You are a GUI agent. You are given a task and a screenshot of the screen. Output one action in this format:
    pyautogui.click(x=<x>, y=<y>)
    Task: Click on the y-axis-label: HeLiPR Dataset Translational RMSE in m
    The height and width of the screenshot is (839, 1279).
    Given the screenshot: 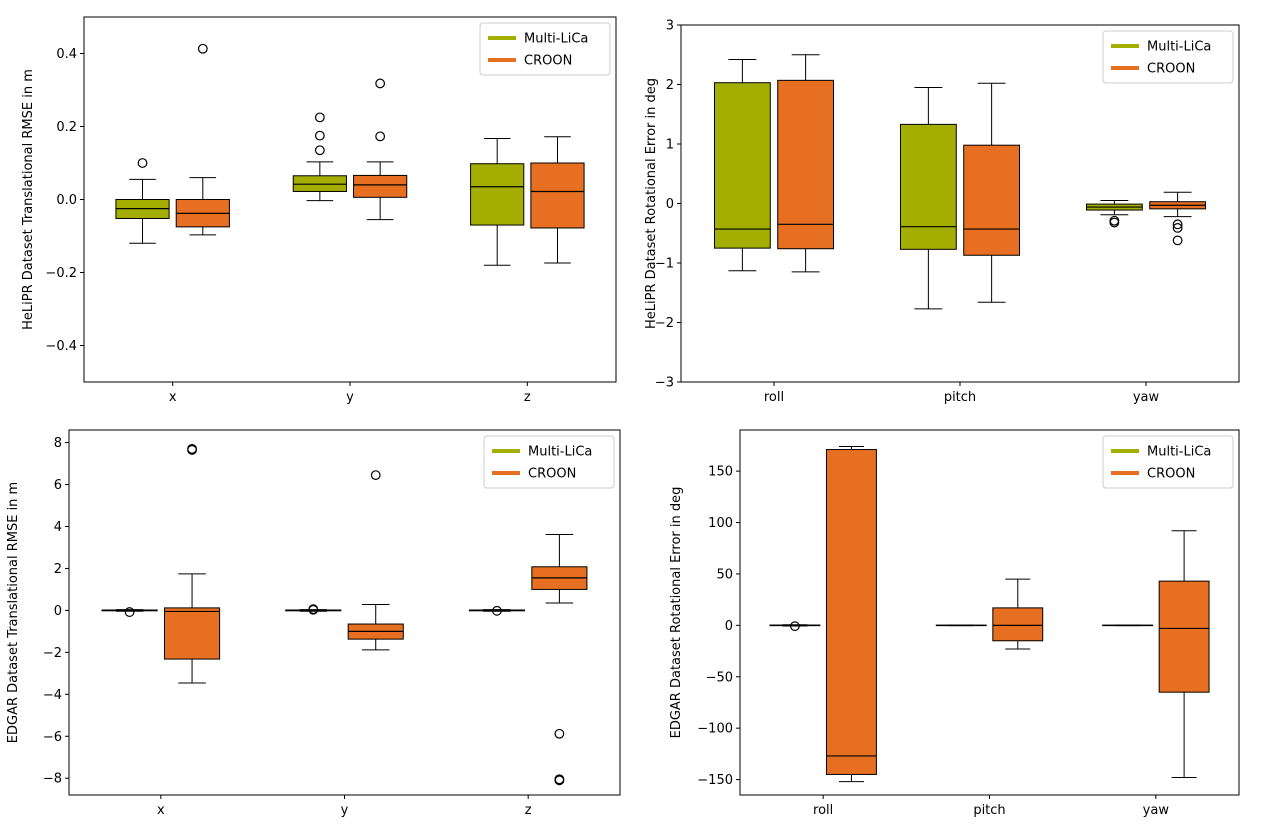 What is the action you would take?
    pyautogui.click(x=28, y=199)
    